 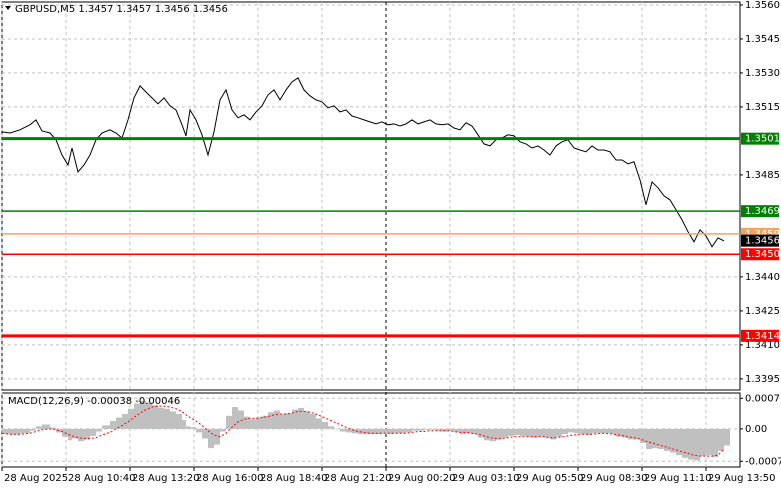 What do you see at coordinates (762, 241) in the screenshot?
I see `price-label: 1.3456` at bounding box center [762, 241].